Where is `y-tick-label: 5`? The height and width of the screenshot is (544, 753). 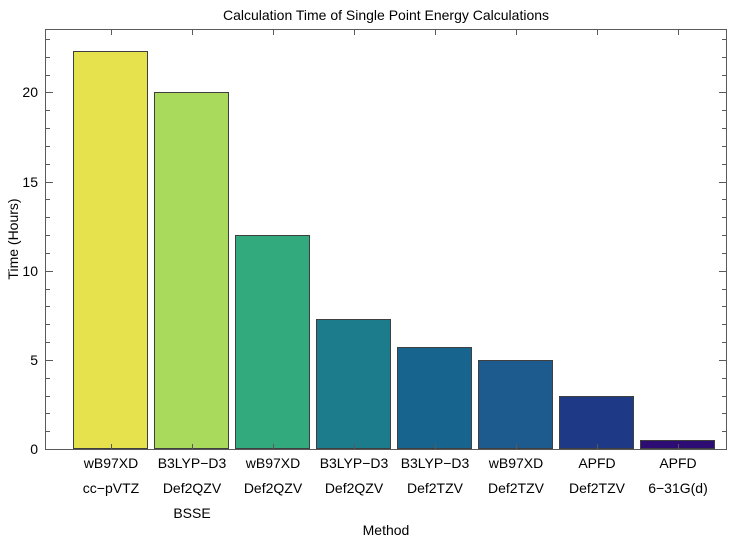 y-tick-label: 5 is located at coordinates (34, 360).